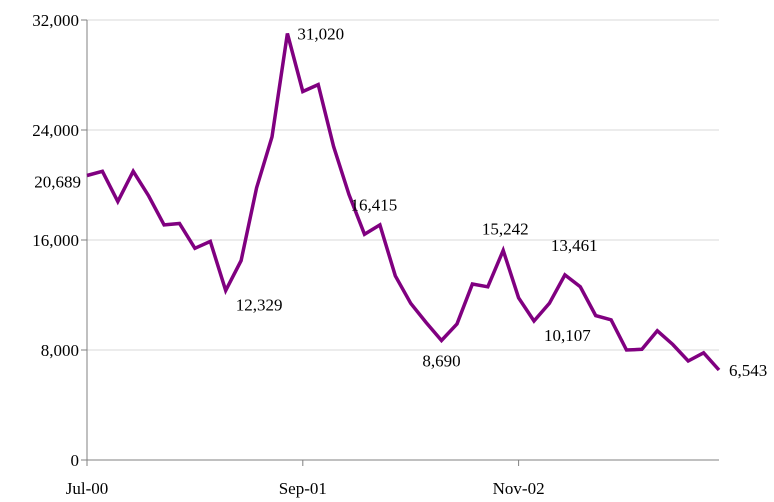 The height and width of the screenshot is (502, 774). Describe the element at coordinates (60, 350) in the screenshot. I see `y-tick-label: 8,000` at that location.